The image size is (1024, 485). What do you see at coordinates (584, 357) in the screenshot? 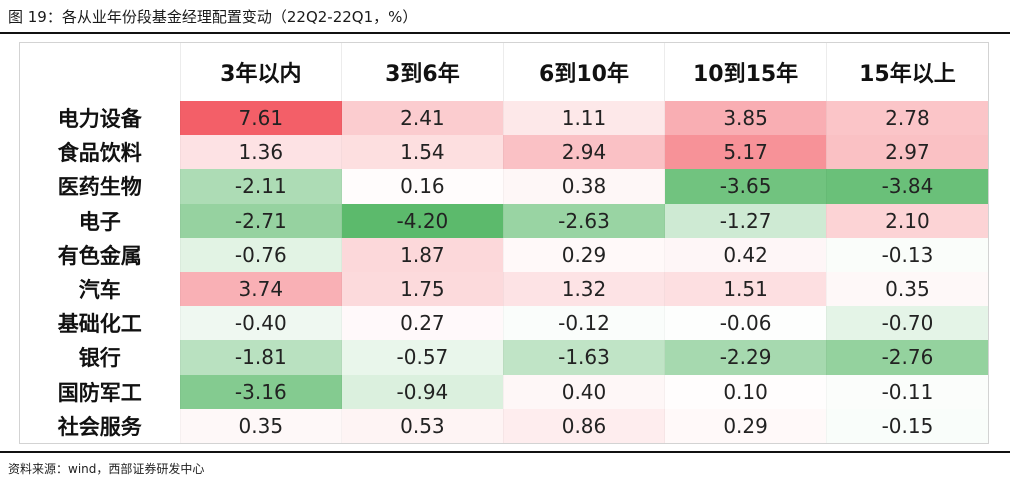
I see `heatmap-cell: -1.63` at bounding box center [584, 357].